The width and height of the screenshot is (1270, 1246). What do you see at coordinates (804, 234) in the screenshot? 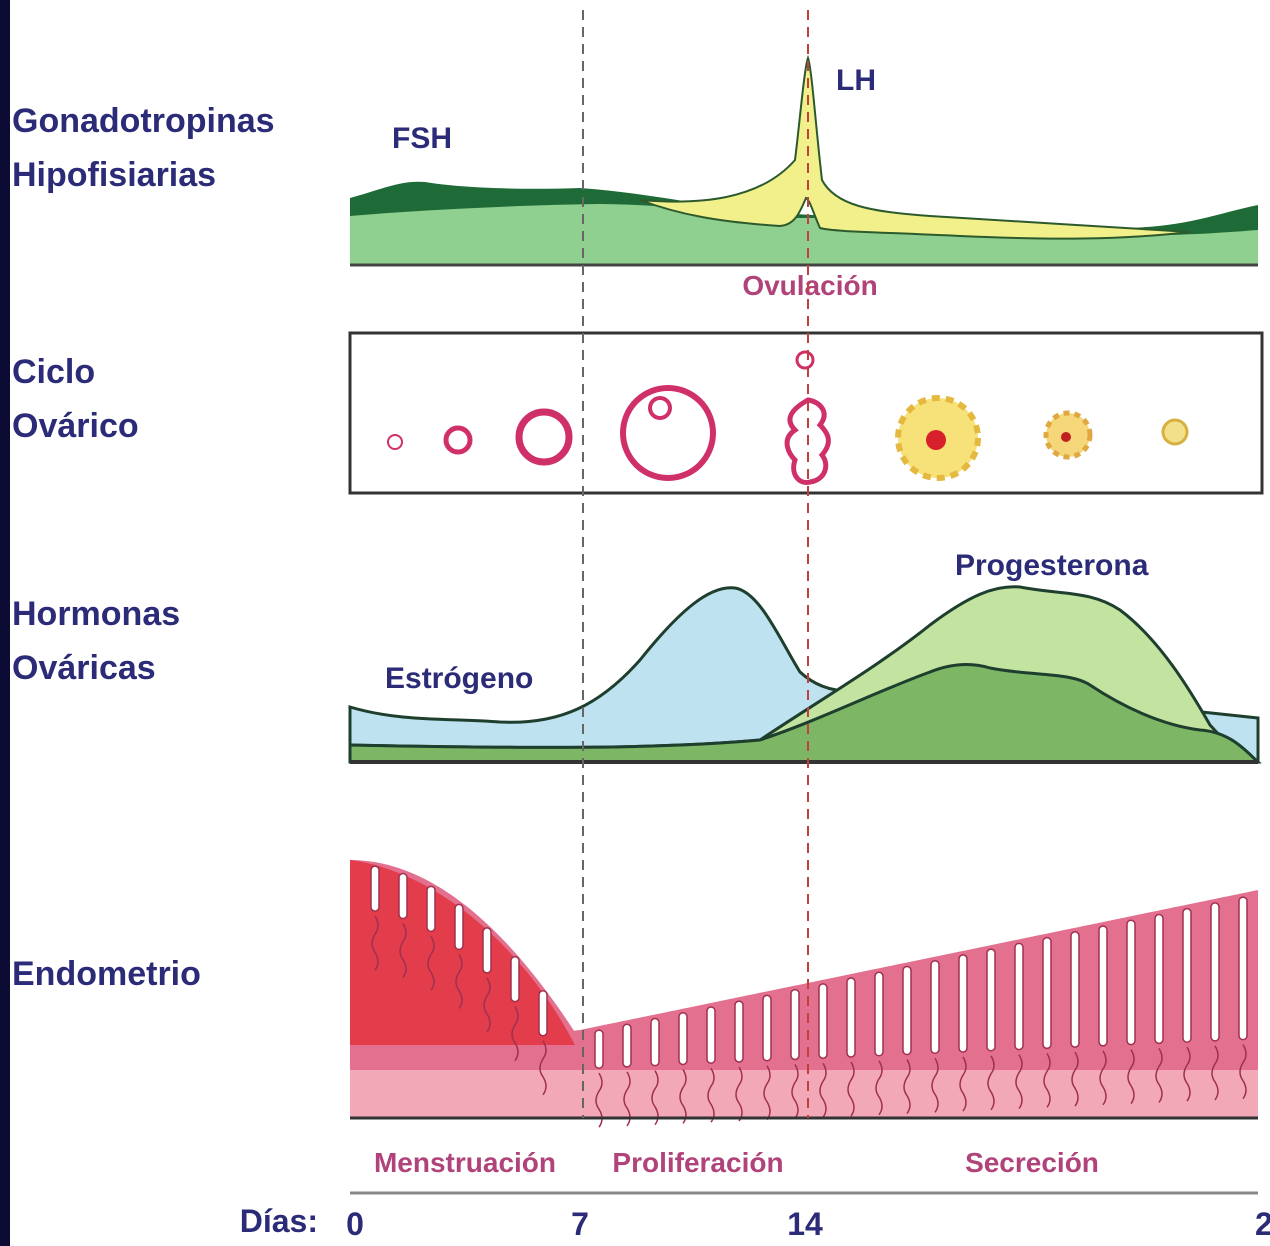
I see `fsh-inner` at bounding box center [804, 234].